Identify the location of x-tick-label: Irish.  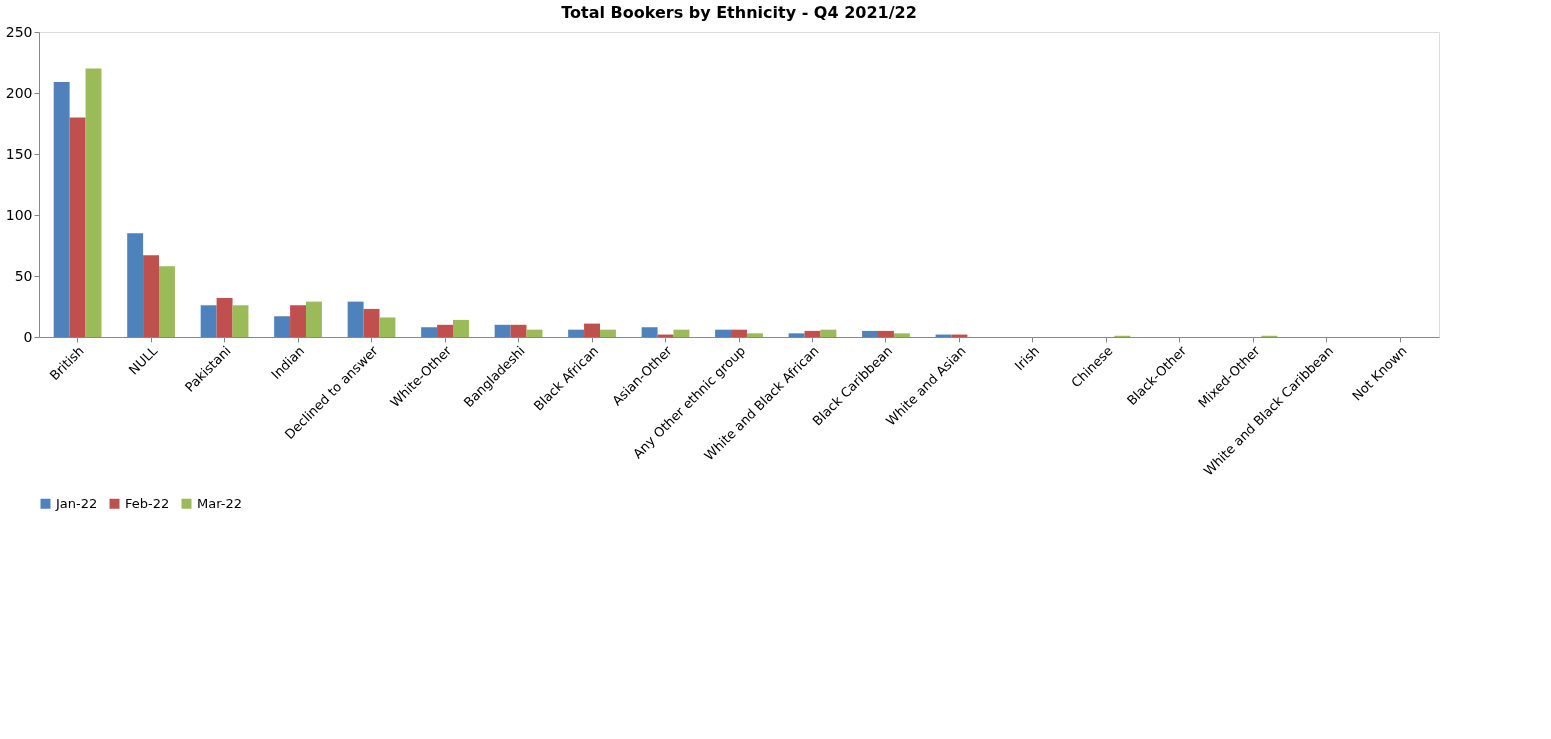
(1027, 358).